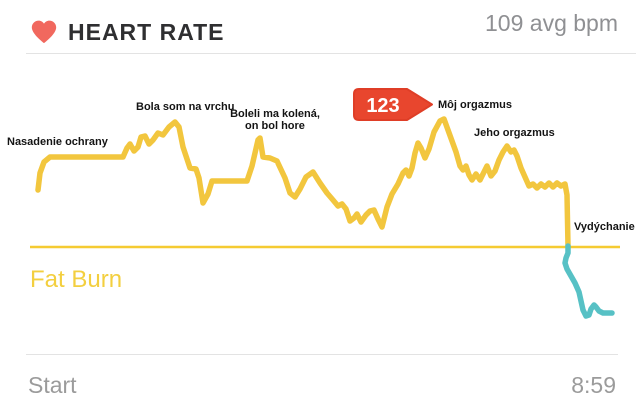  What do you see at coordinates (588, 281) in the screenshot?
I see `heart-rate-line-teal` at bounding box center [588, 281].